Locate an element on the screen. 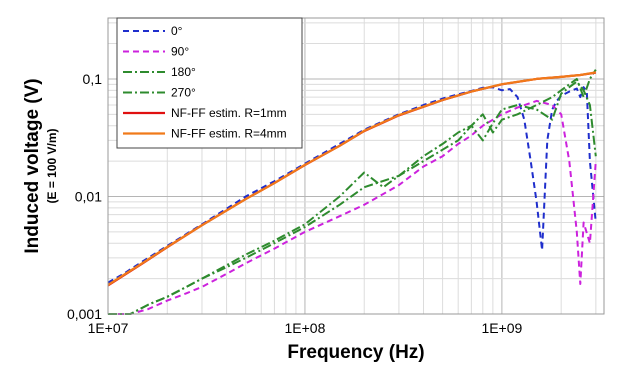 This screenshot has width=620, height=377. x-tick-labels: 1E+07 1E+08 1E+09 is located at coordinates (305, 328).